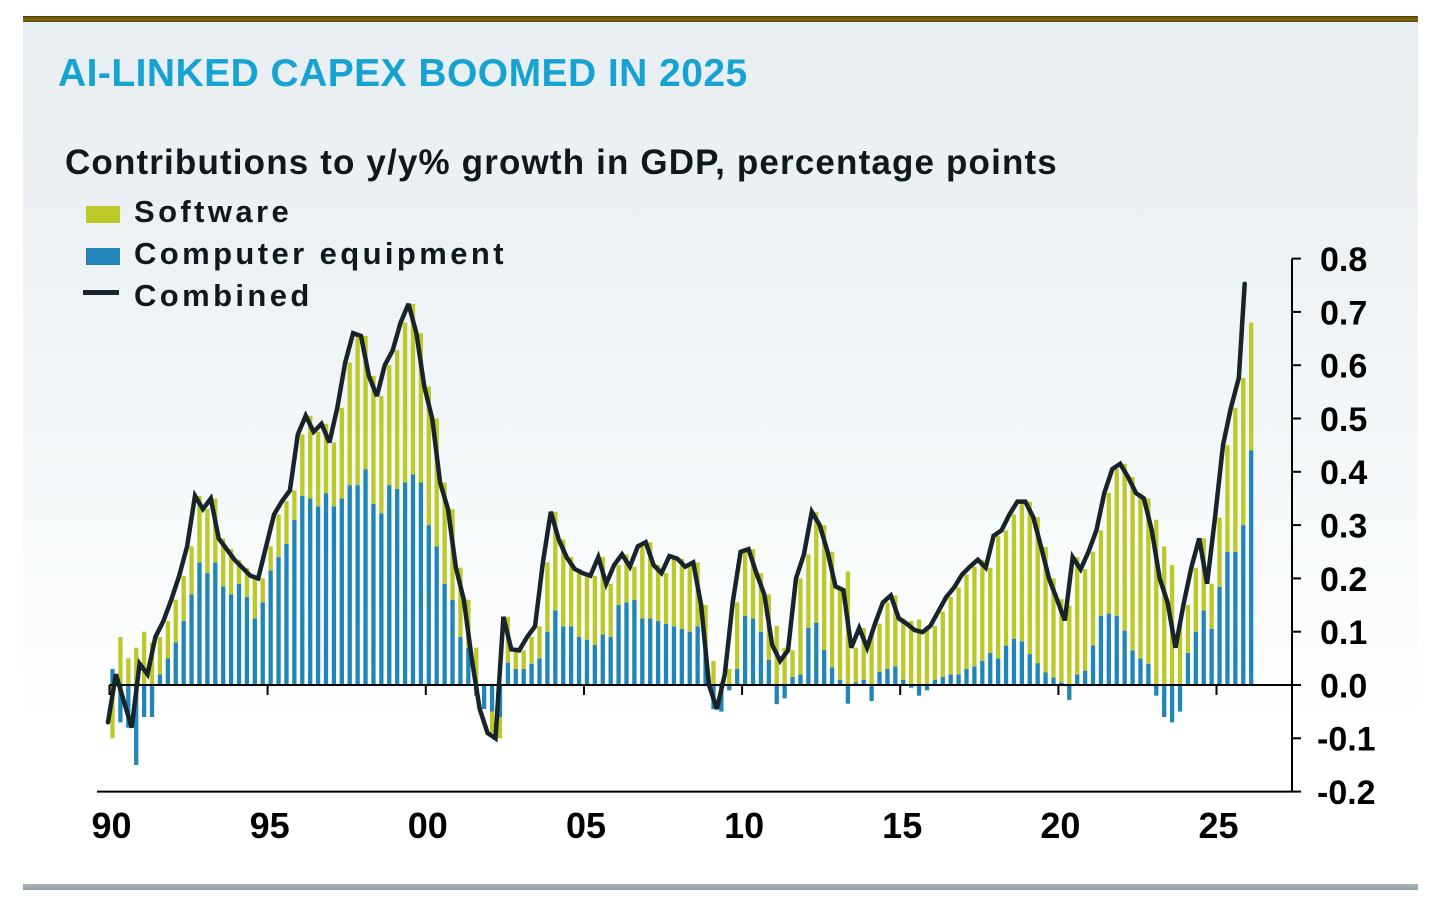 The height and width of the screenshot is (913, 1439). What do you see at coordinates (111, 825) in the screenshot?
I see `svg-text: 90` at bounding box center [111, 825].